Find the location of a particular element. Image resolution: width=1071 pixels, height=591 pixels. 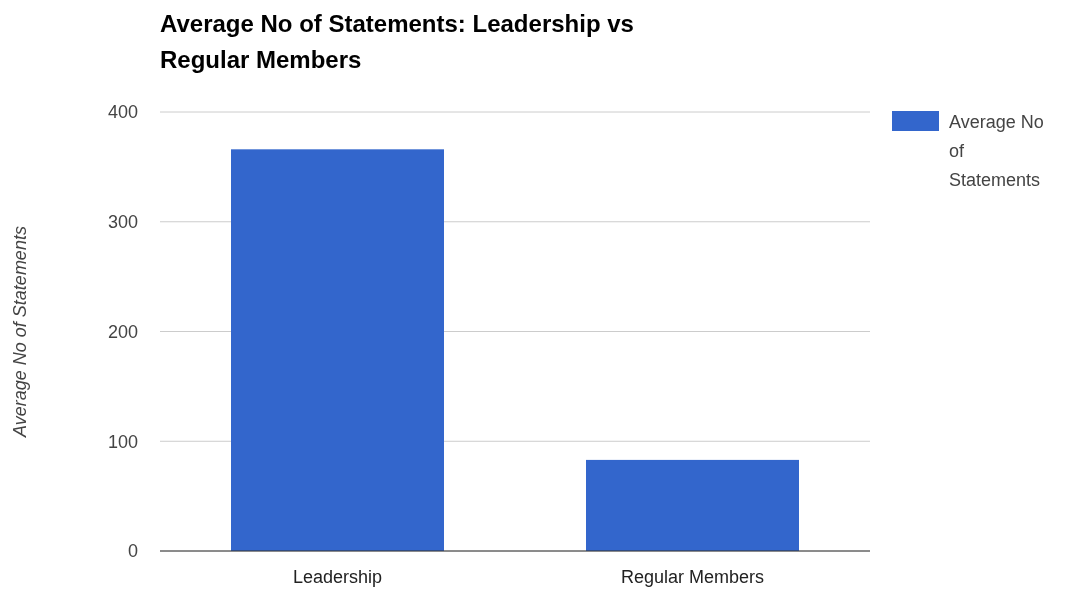

y-tick-label: 200 is located at coordinates (122, 331).